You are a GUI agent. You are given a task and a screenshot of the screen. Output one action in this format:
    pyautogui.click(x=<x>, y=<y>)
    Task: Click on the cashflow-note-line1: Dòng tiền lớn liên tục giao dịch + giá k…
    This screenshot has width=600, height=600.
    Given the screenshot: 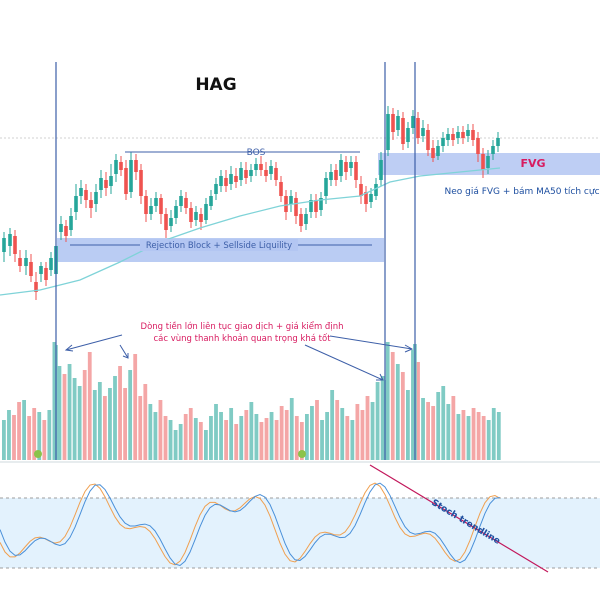 What is the action you would take?
    pyautogui.click(x=242, y=326)
    